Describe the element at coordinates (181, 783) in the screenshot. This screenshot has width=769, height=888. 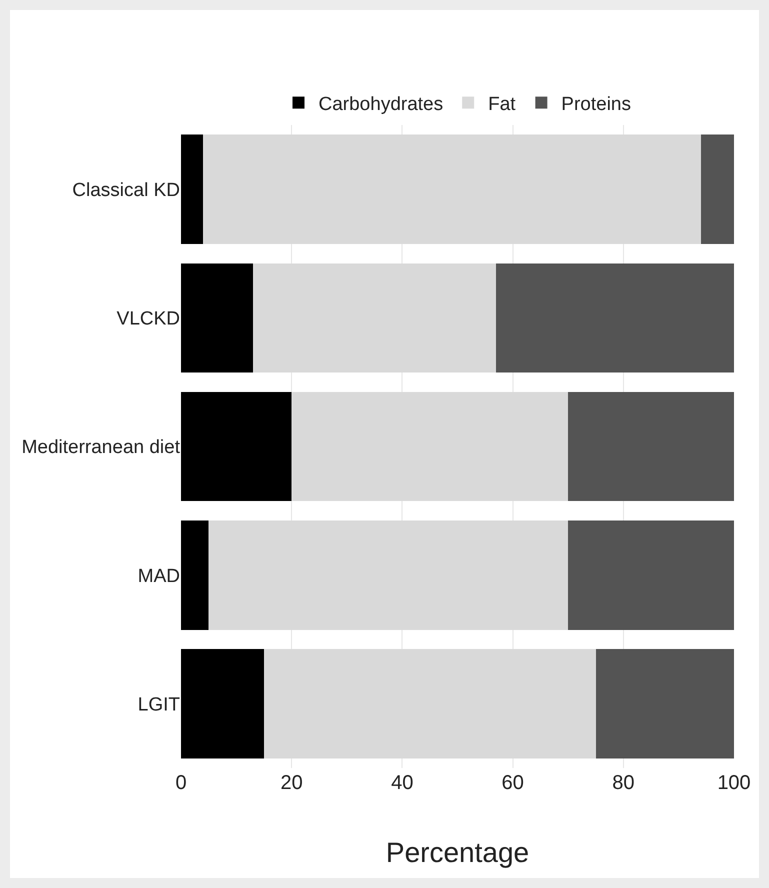
I see `x-tick-label: 0` at that location.